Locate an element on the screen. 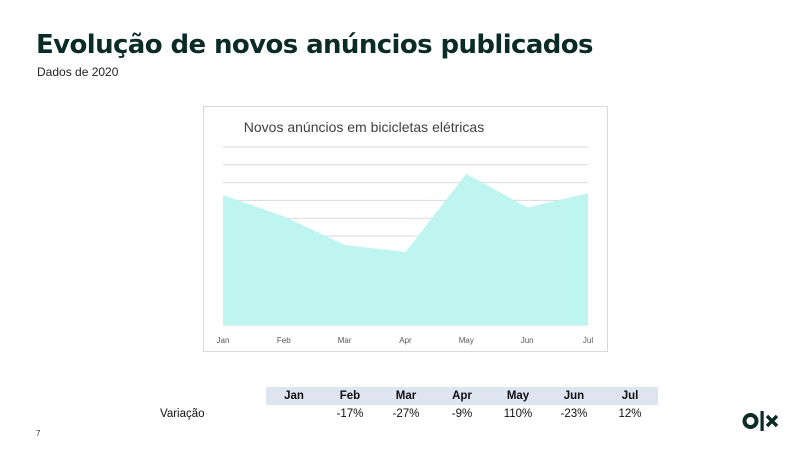 The height and width of the screenshot is (456, 810). column-header: May is located at coordinates (518, 396).